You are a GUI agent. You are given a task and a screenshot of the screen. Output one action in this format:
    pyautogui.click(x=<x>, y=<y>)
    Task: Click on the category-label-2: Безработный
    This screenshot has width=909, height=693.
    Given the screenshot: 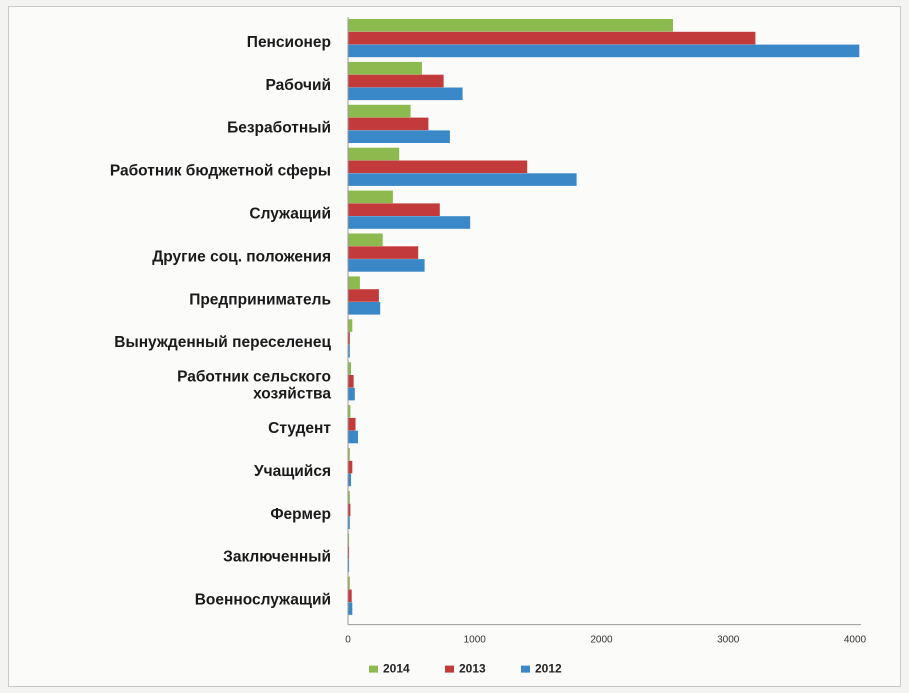 What is the action you would take?
    pyautogui.click(x=279, y=128)
    